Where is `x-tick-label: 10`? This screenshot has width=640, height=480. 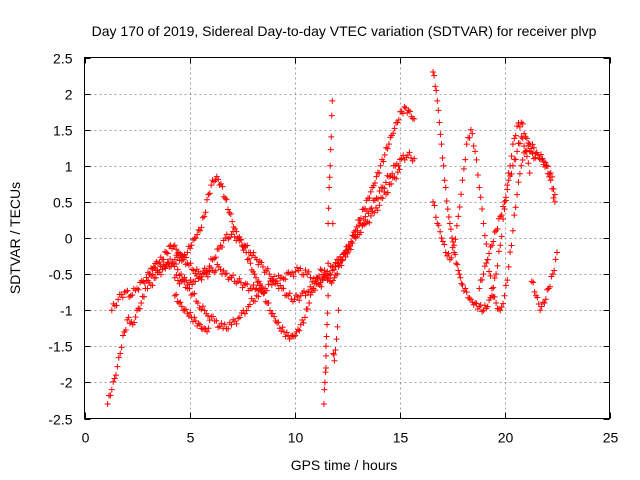 x-tick-label: 10 is located at coordinates (296, 438).